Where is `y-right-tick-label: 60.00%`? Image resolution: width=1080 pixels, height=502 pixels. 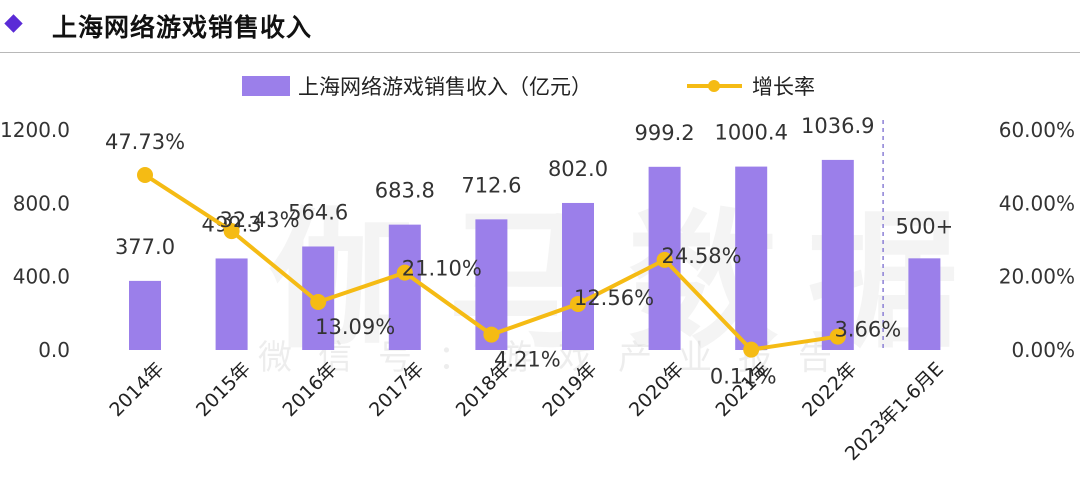 y-right-tick-label: 60.00% is located at coordinates (1037, 130).